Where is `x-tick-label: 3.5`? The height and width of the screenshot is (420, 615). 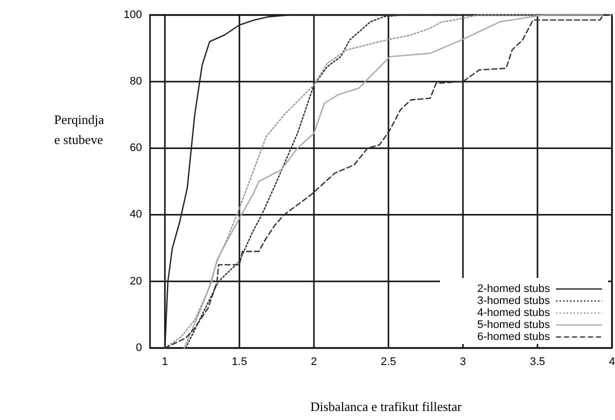 x-tick-label: 3.5 is located at coordinates (538, 362).